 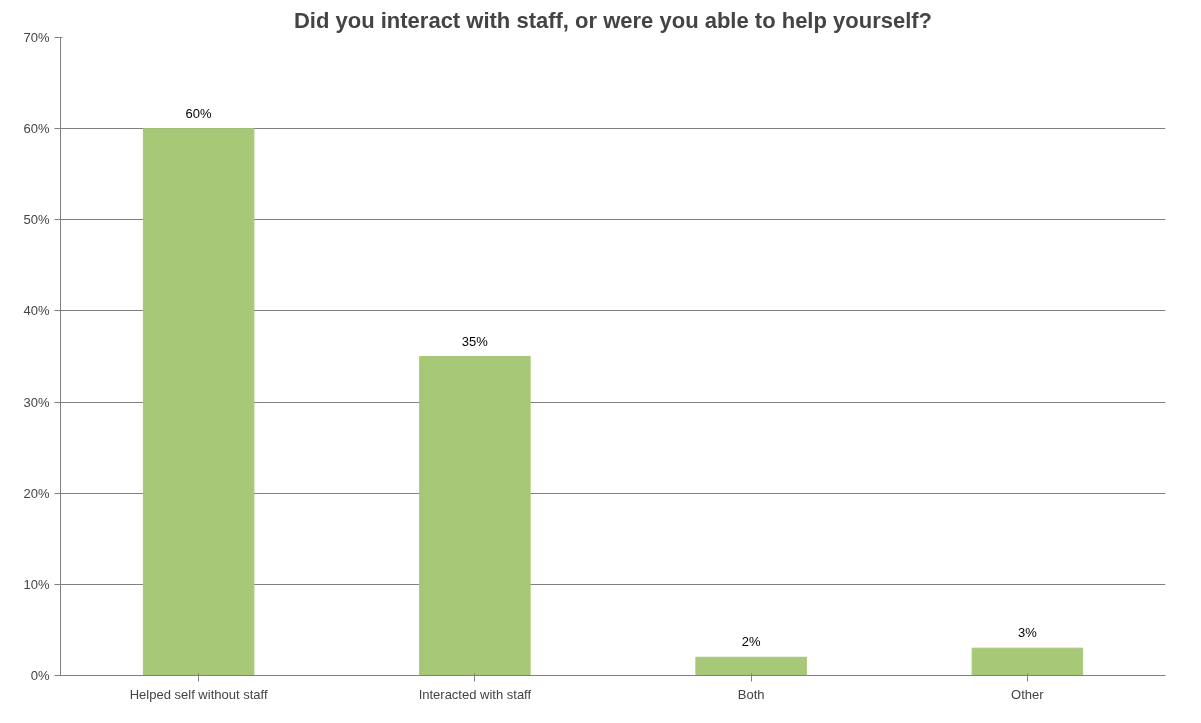 What do you see at coordinates (36, 402) in the screenshot?
I see `y-tick-label: 30%` at bounding box center [36, 402].